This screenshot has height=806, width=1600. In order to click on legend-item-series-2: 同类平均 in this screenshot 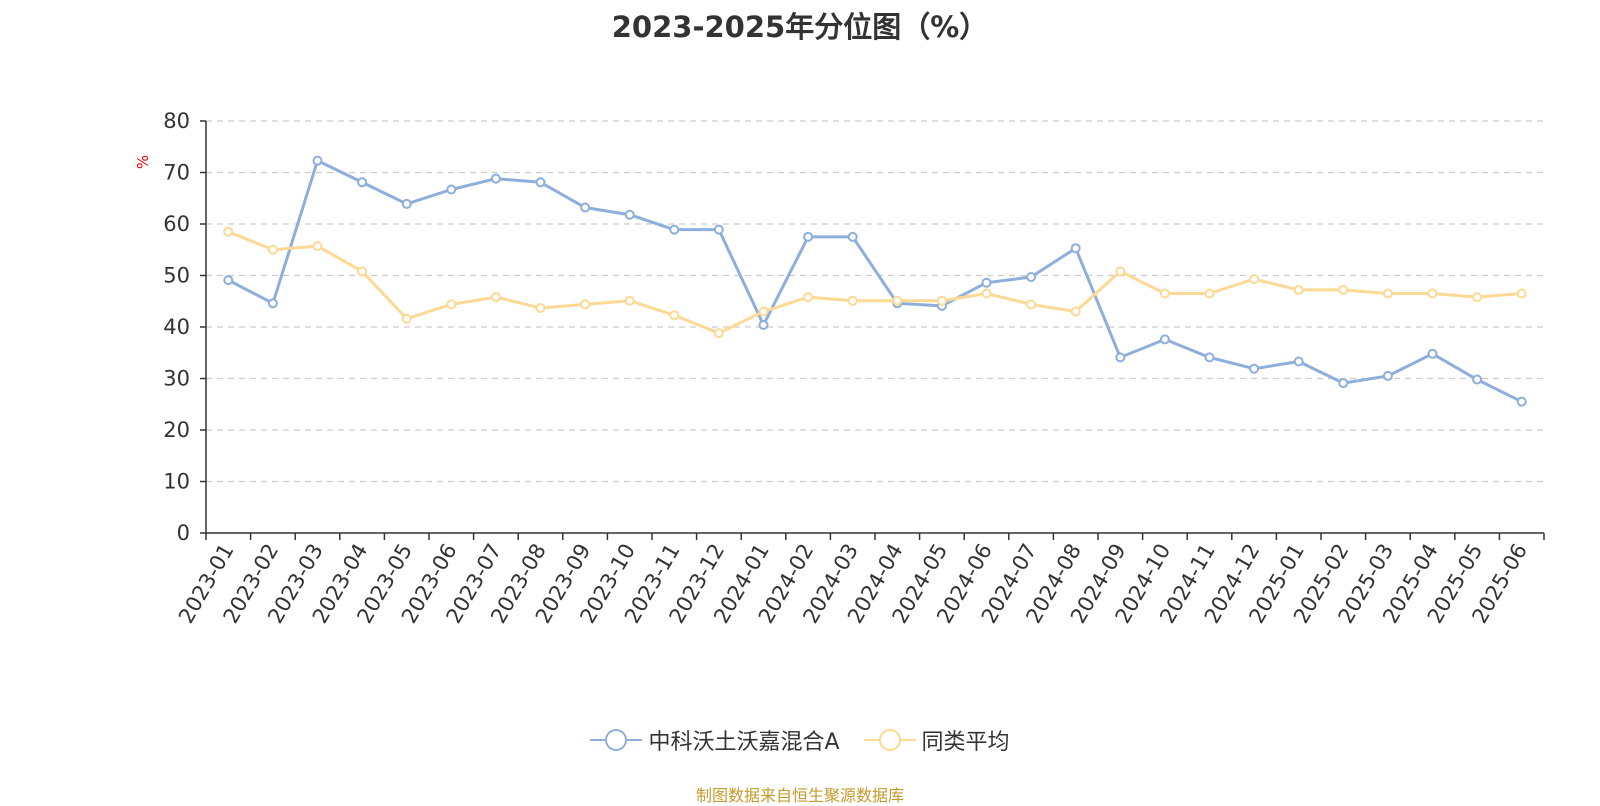, I will do `click(936, 740)`.